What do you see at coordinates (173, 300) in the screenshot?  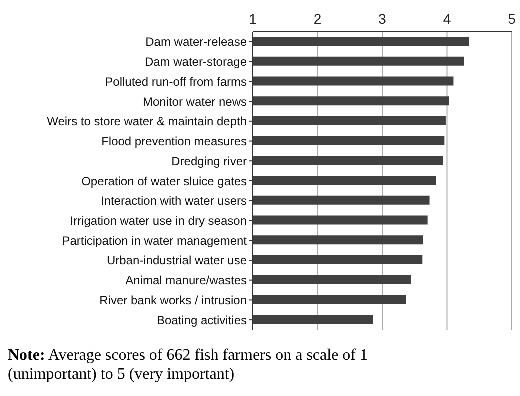 I see `y-tick-label: River bank works / intrusion` at bounding box center [173, 300].